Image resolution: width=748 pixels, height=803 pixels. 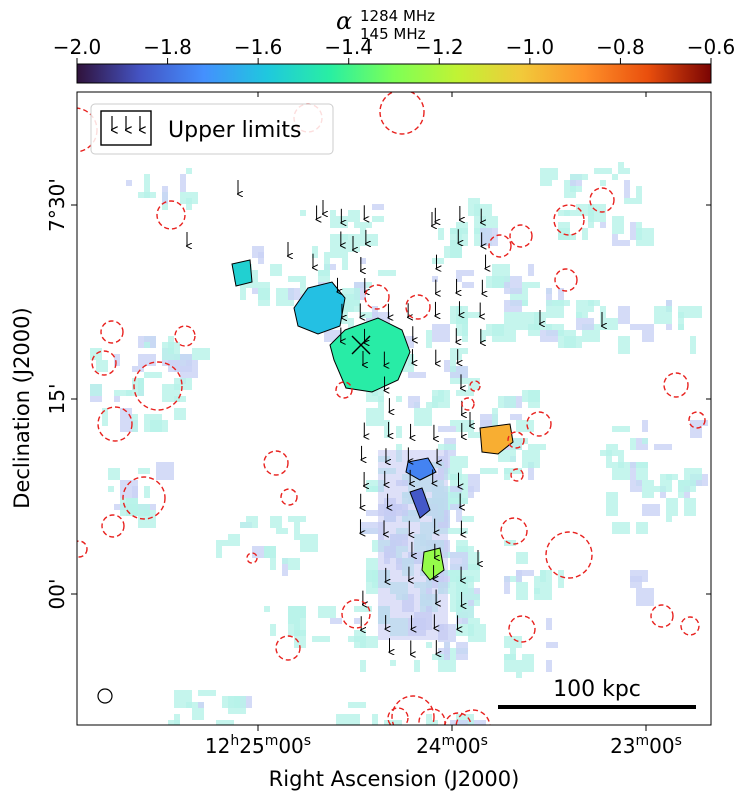 What do you see at coordinates (167, 47) in the screenshot?
I see `colorbar-tick-label: −1.8` at bounding box center [167, 47].